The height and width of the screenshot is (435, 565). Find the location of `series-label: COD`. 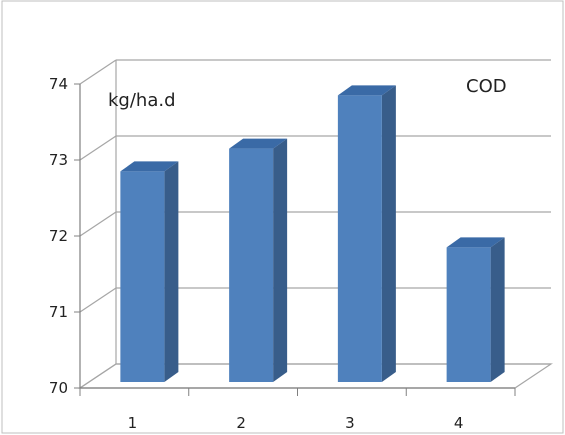

series-label: COD is located at coordinates (486, 86).